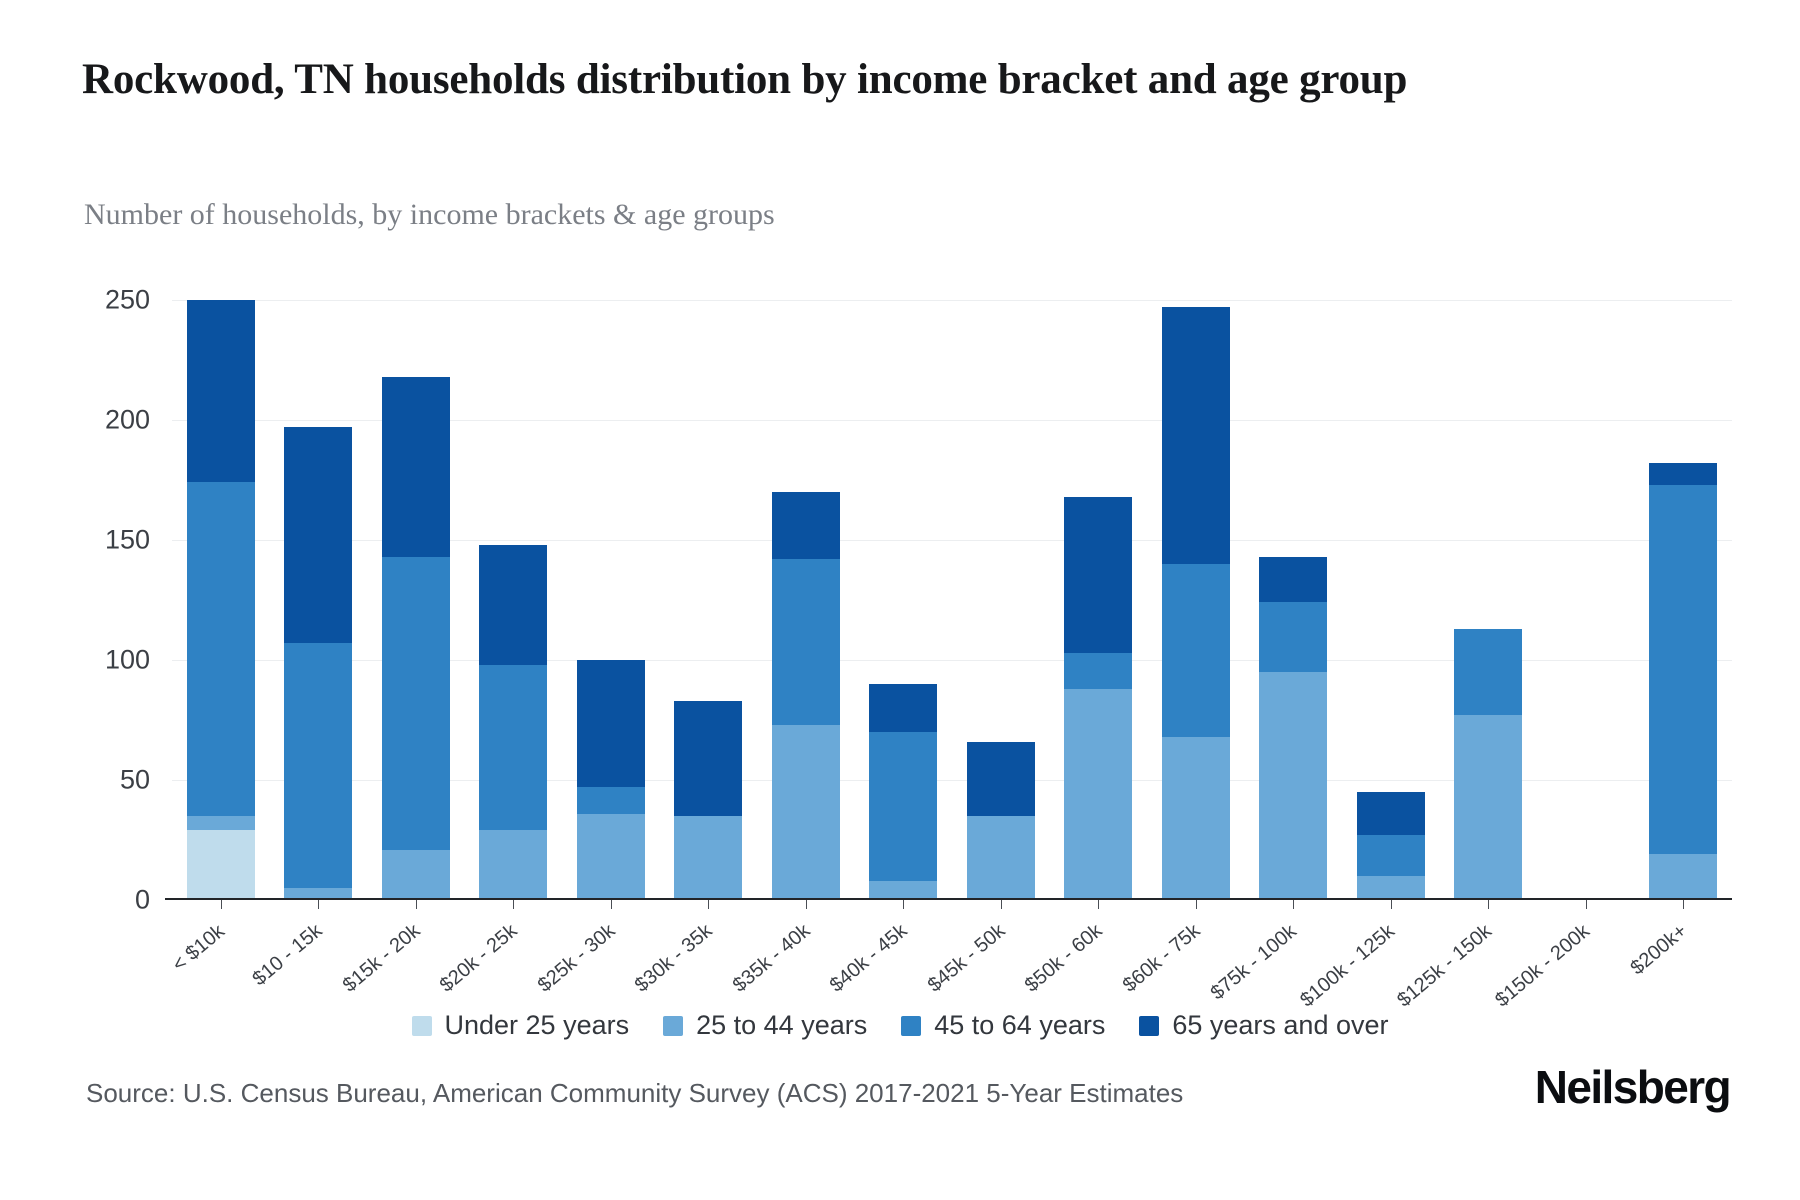 The image size is (1800, 1200). Describe the element at coordinates (1659, 949) in the screenshot. I see `x-axis-label: $200k+` at that location.